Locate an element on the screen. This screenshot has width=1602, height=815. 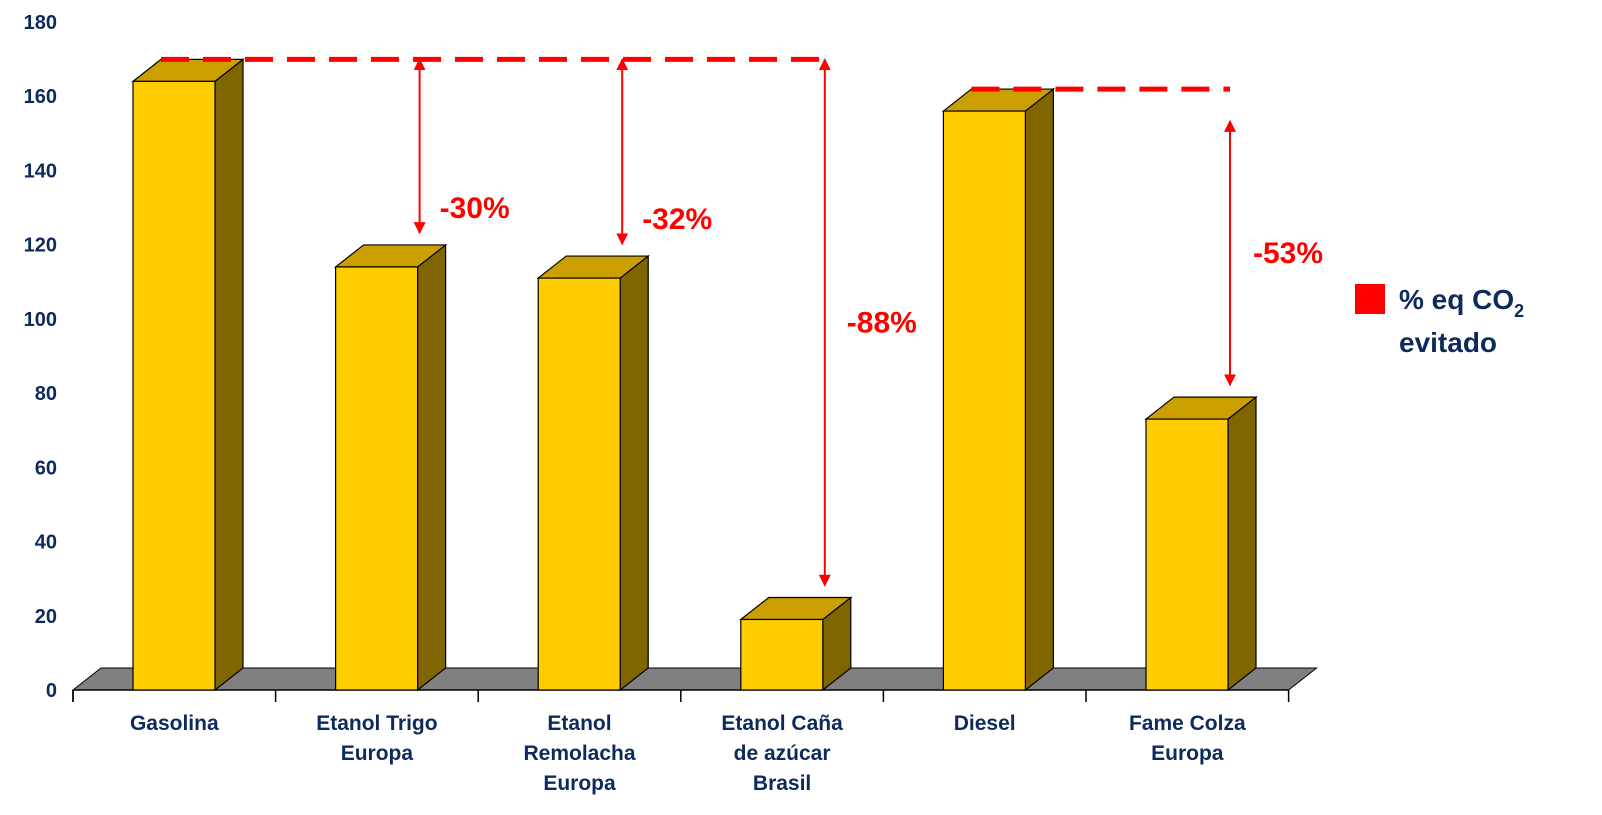
percentage-annotation: -32% is located at coordinates (677, 219).